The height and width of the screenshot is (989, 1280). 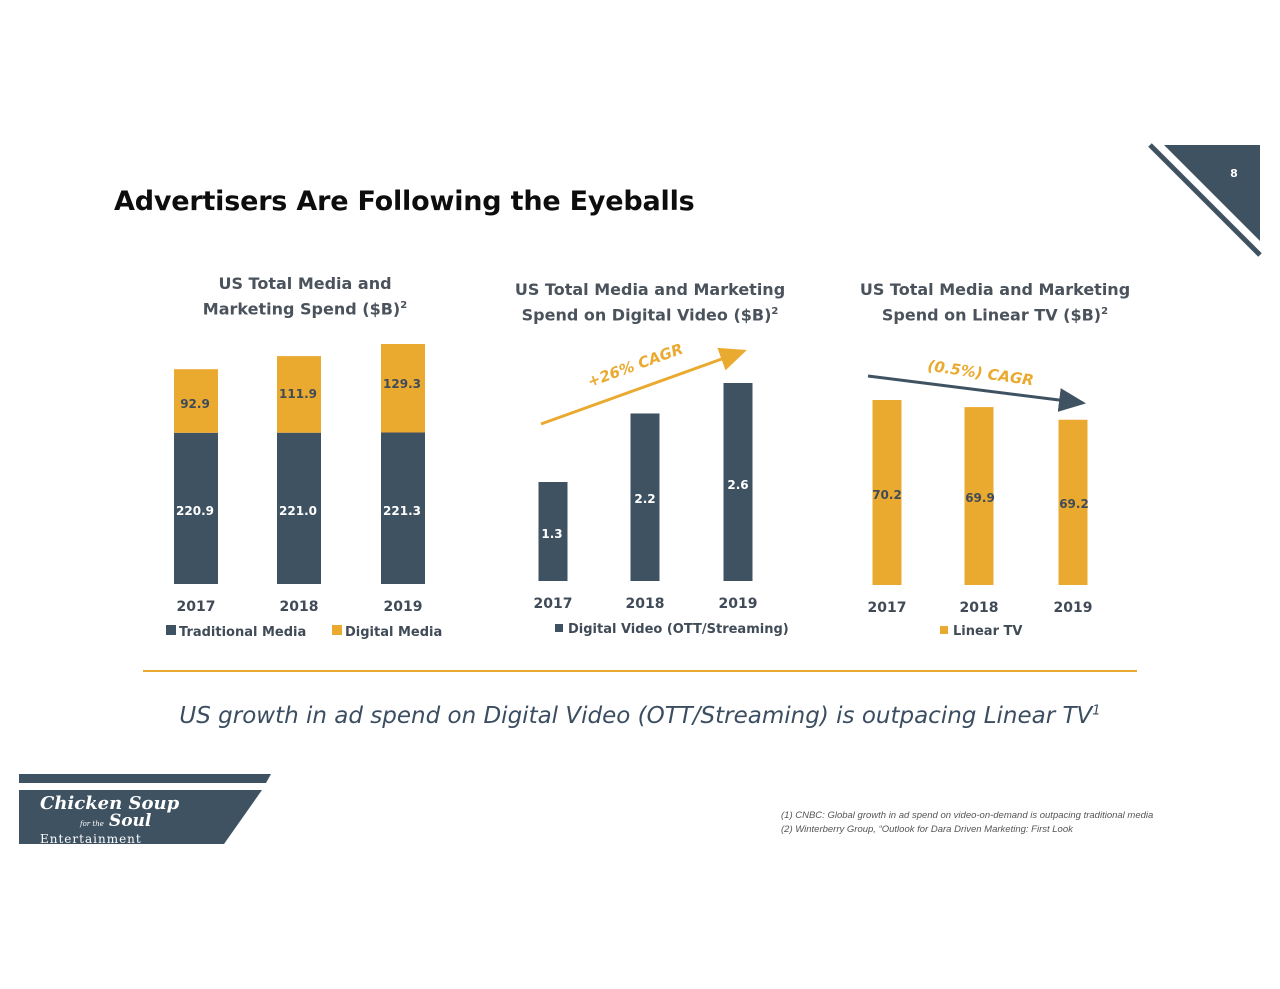 What do you see at coordinates (553, 604) in the screenshot?
I see `tick-digital-2017: 2017` at bounding box center [553, 604].